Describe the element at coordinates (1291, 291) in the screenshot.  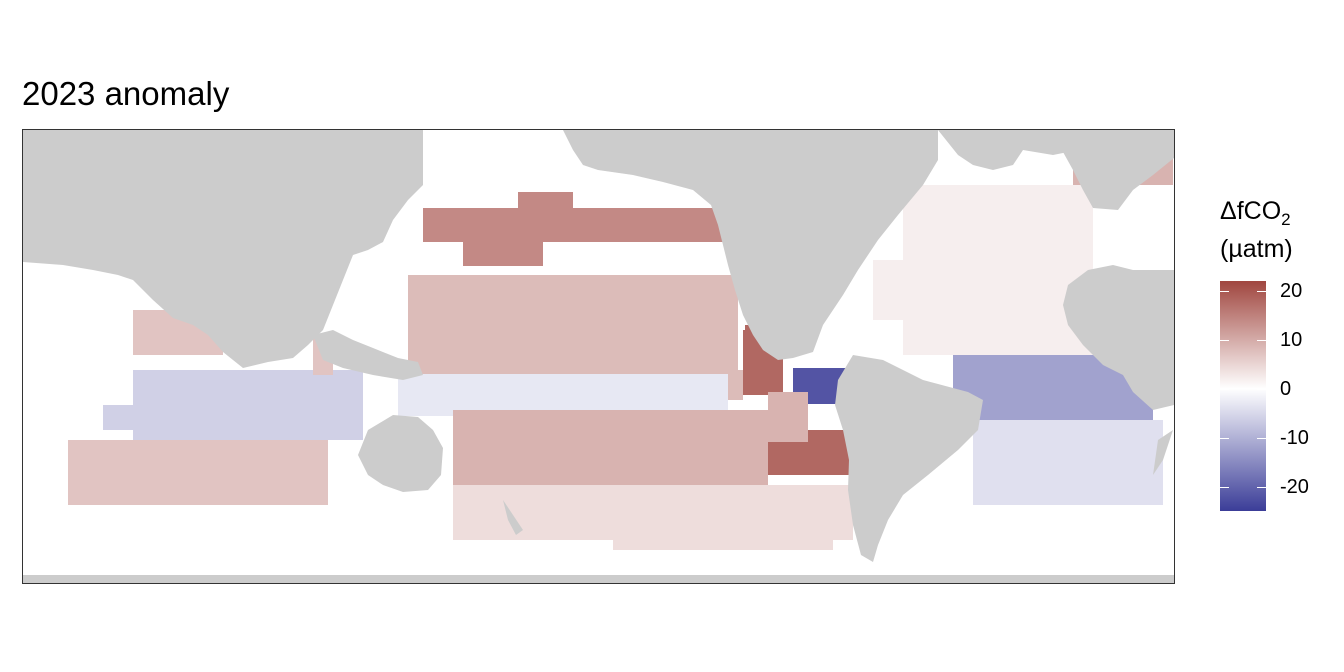
I see `legend-tick-label: 20` at that location.